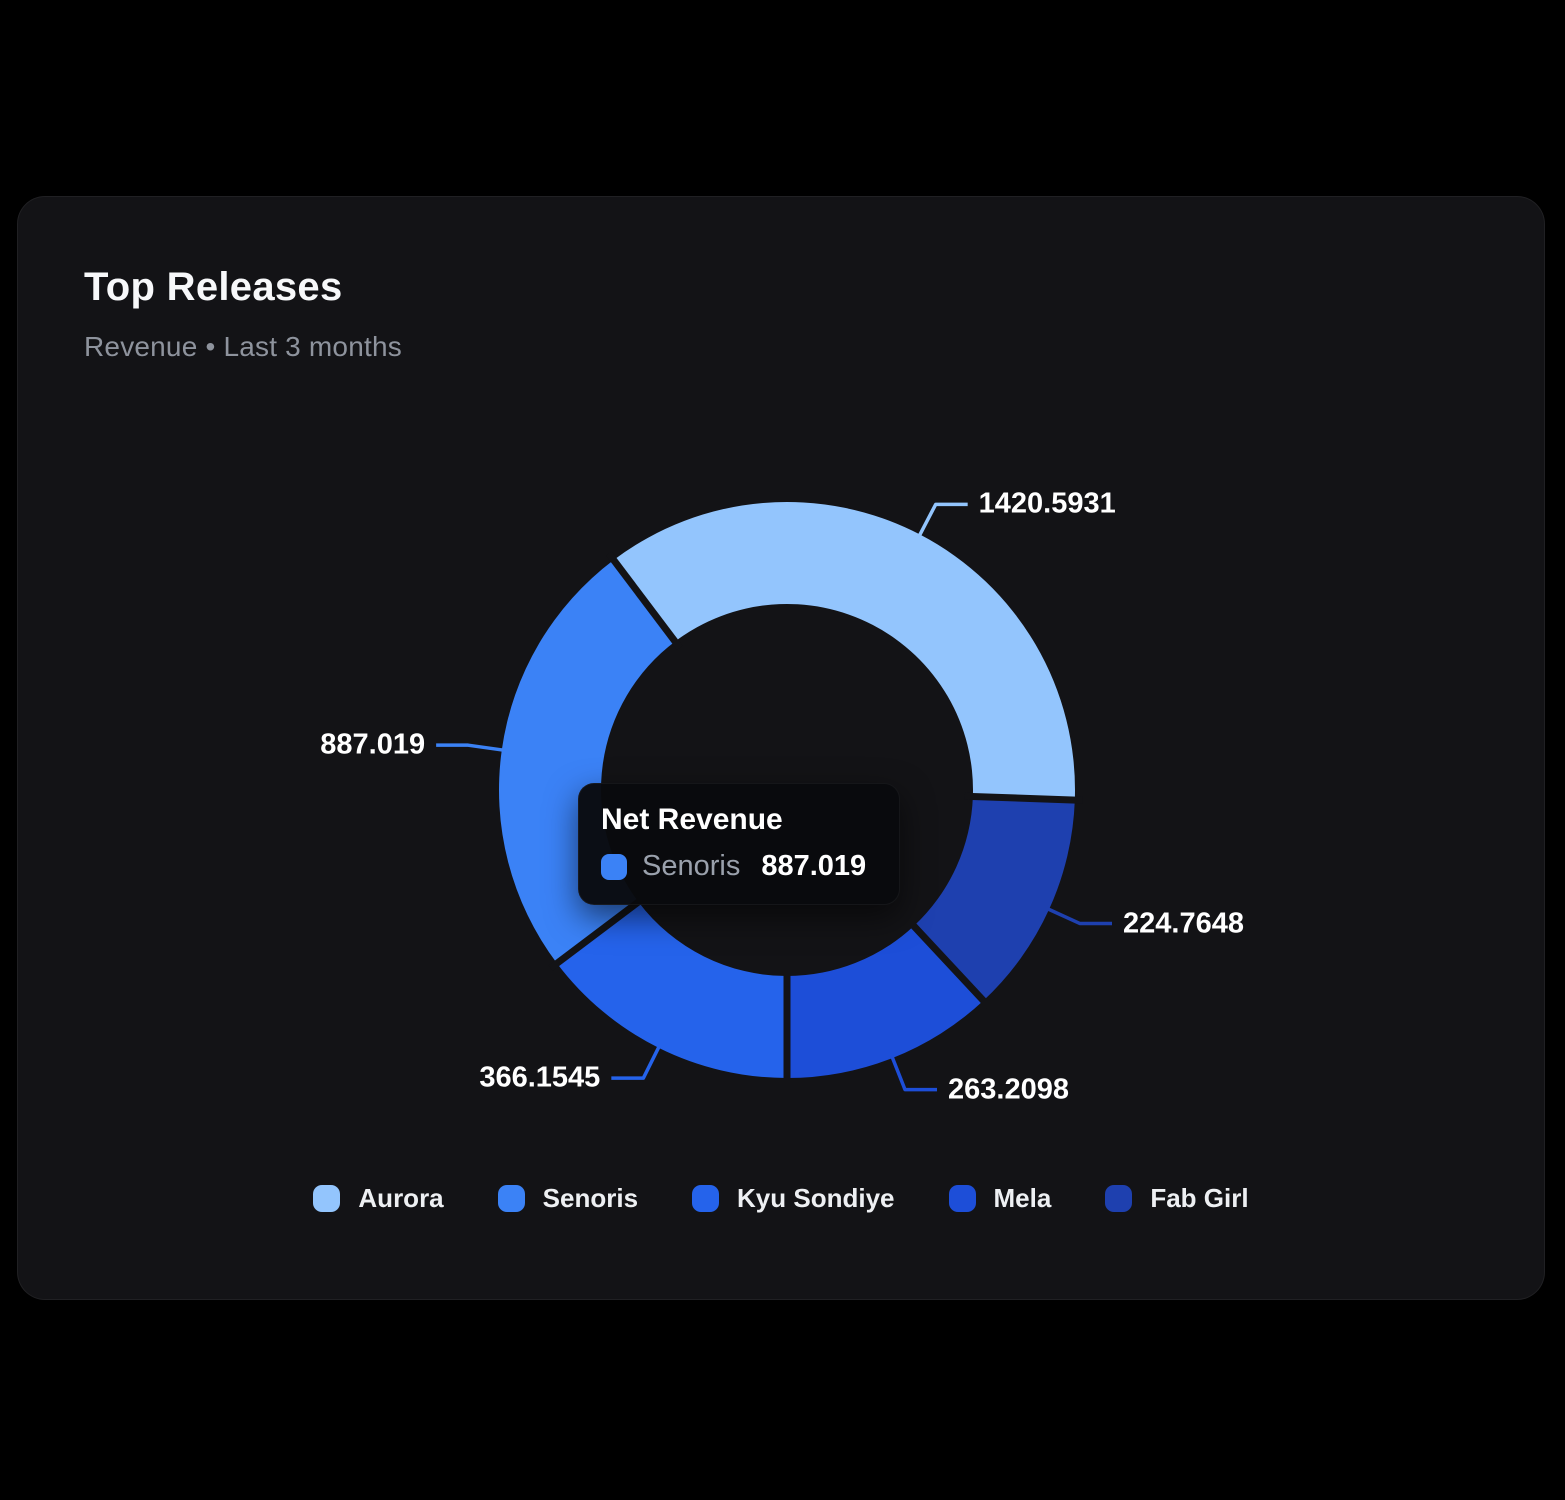 This screenshot has height=1500, width=1565. What do you see at coordinates (401, 1198) in the screenshot?
I see `legend-item-label: Aurora` at bounding box center [401, 1198].